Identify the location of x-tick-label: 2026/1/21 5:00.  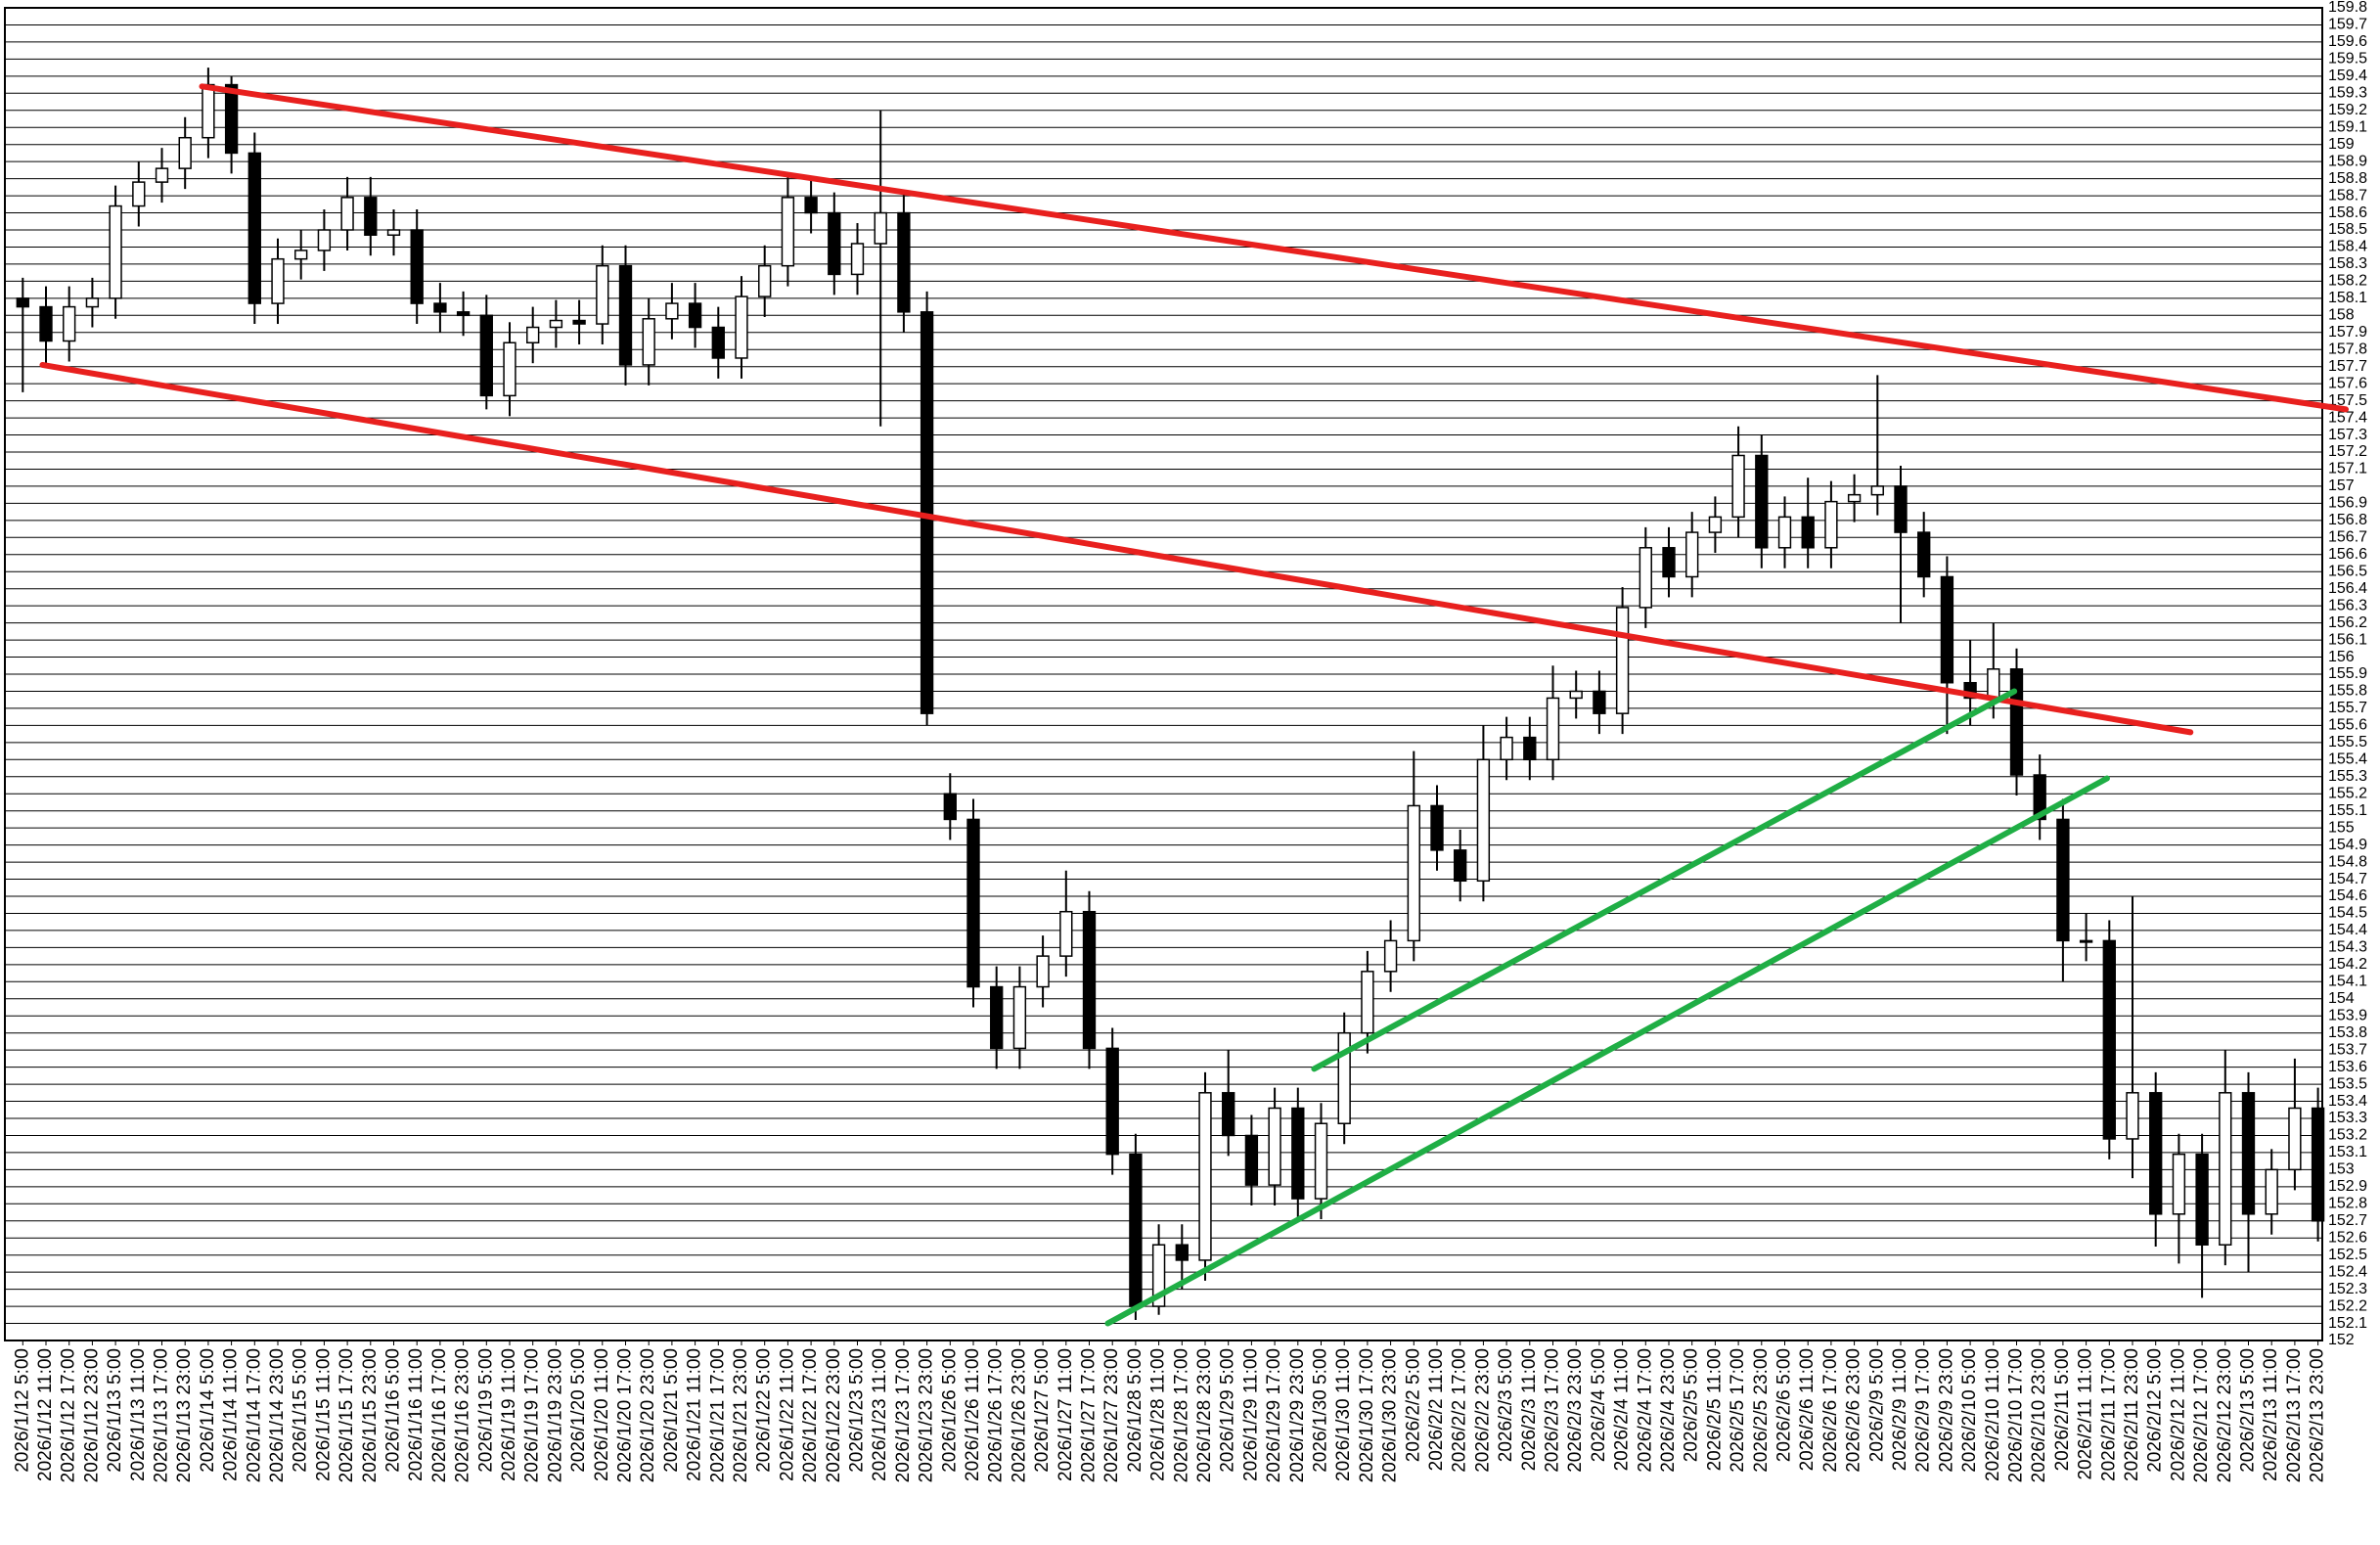
(671, 1410).